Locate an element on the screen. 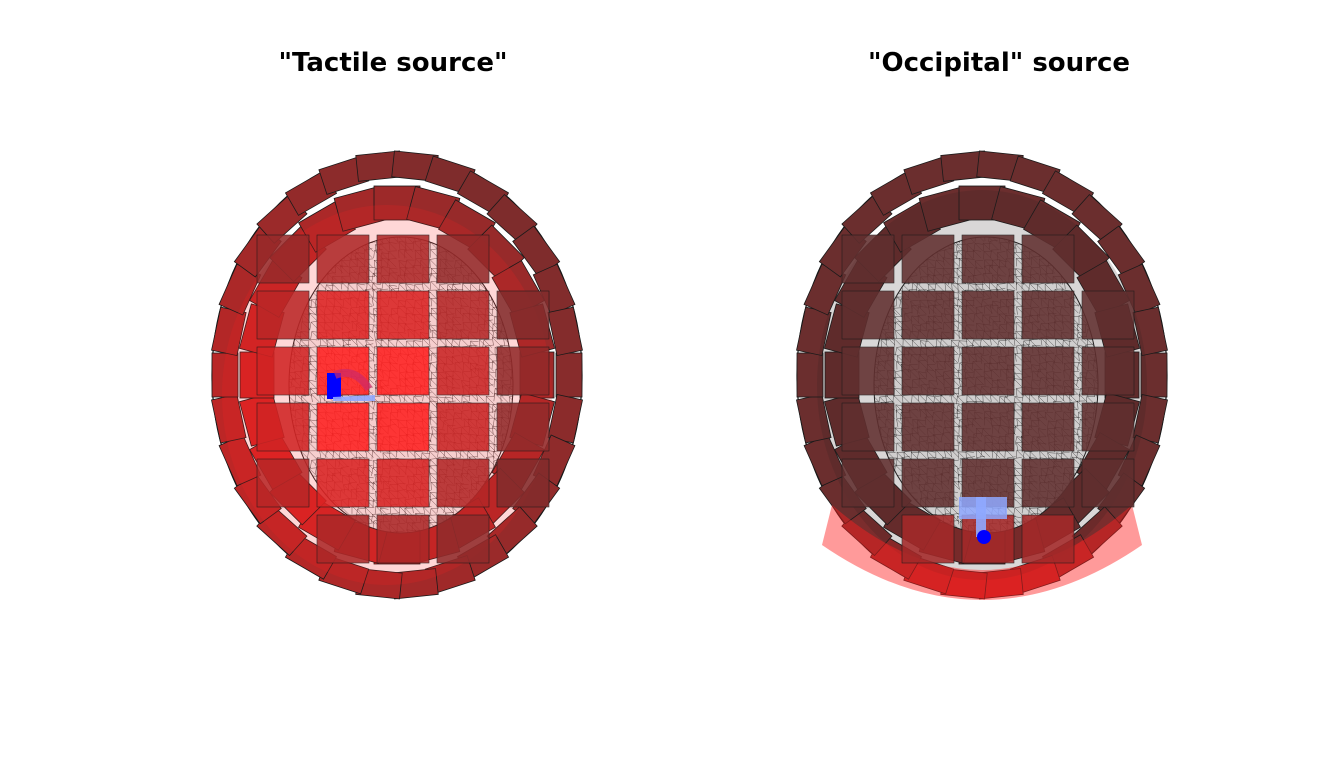  activation-haze is located at coordinates (982, 552).